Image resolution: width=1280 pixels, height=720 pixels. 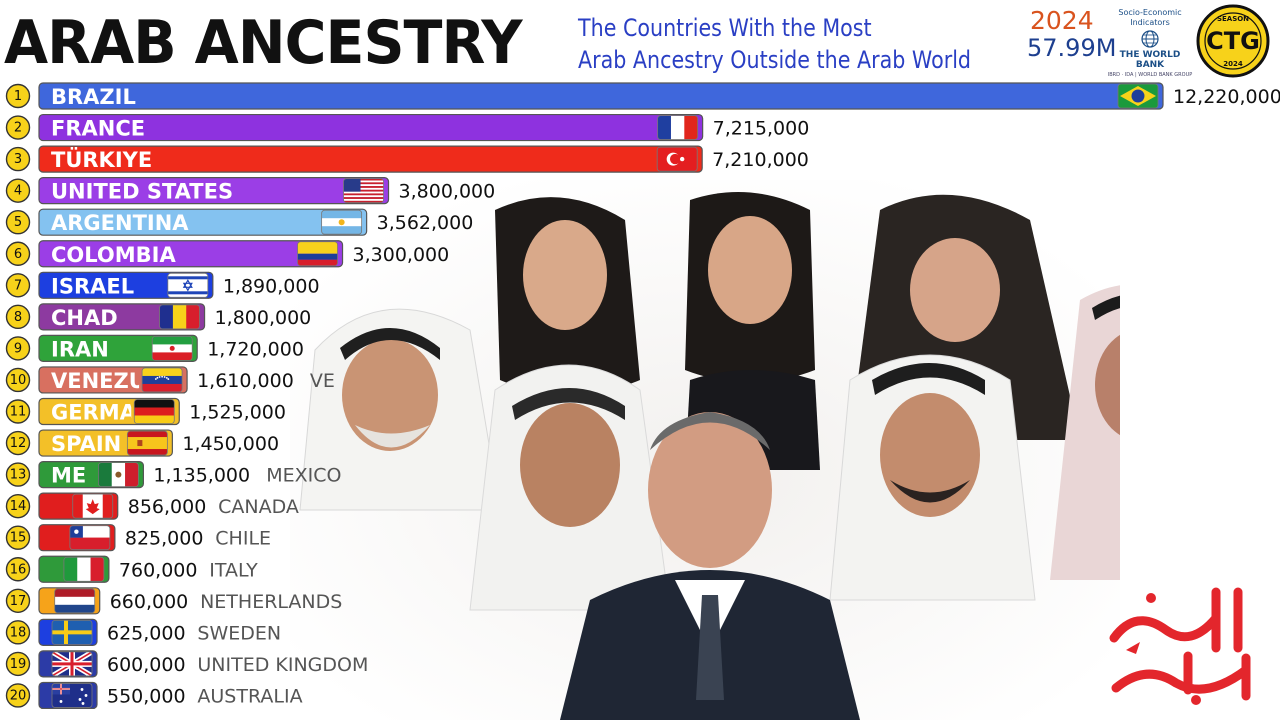 What do you see at coordinates (1150, 39) in the screenshot?
I see `globe-icon` at bounding box center [1150, 39].